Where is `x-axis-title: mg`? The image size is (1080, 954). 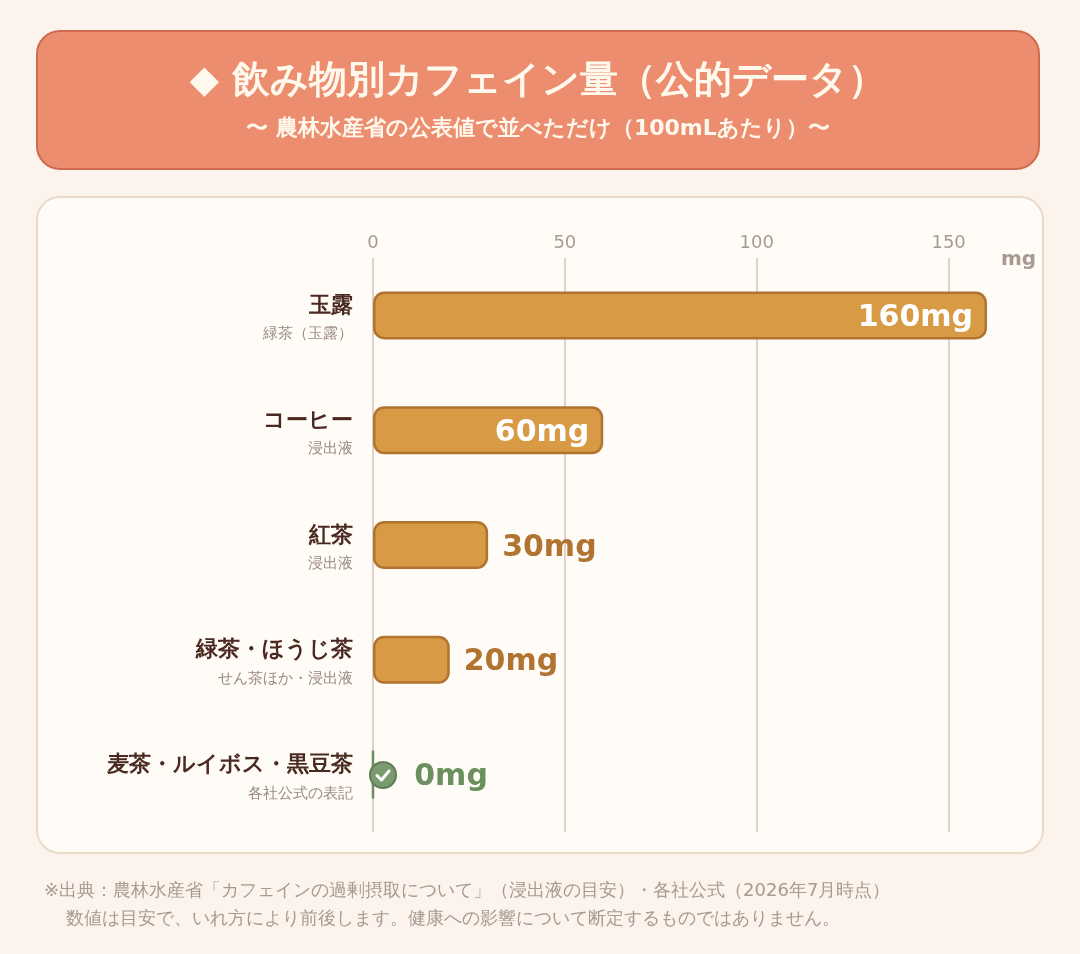
x-axis-title: mg is located at coordinates (1019, 258).